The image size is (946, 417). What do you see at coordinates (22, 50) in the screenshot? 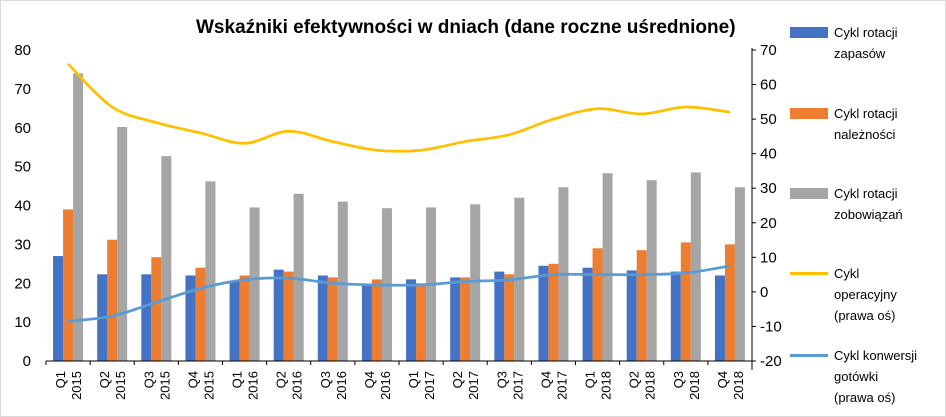
I see `y-left-tick-label: 80` at bounding box center [22, 50].